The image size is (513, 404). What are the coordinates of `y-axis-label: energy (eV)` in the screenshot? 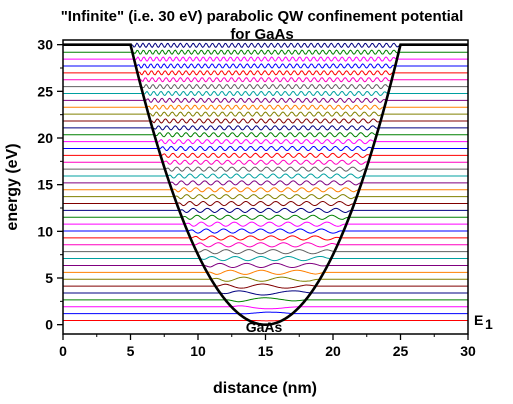 It's located at (12, 186).